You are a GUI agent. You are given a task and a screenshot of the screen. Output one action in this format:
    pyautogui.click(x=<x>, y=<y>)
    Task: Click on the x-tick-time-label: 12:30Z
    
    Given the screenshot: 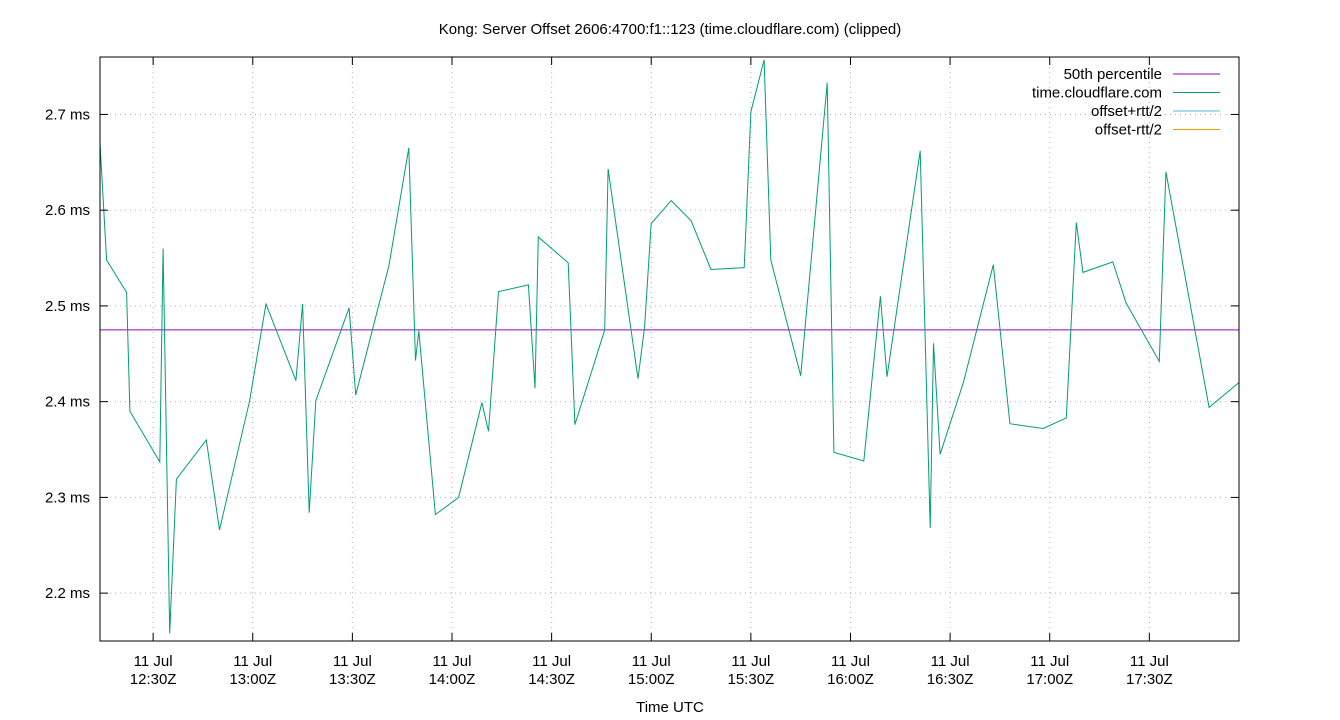 What is the action you would take?
    pyautogui.click(x=153, y=679)
    